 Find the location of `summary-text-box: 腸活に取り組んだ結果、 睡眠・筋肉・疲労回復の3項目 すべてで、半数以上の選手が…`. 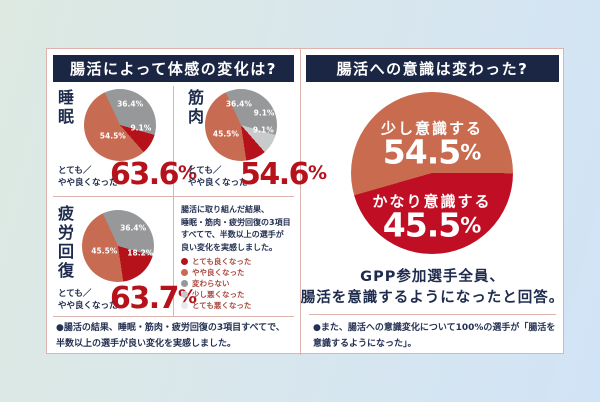

summary-text-box: 腸活に取り組んだ結果、 睡眠・筋肉・疲労回復の3項目 すべてで、半数以上の選手が… is located at coordinates (239, 229).